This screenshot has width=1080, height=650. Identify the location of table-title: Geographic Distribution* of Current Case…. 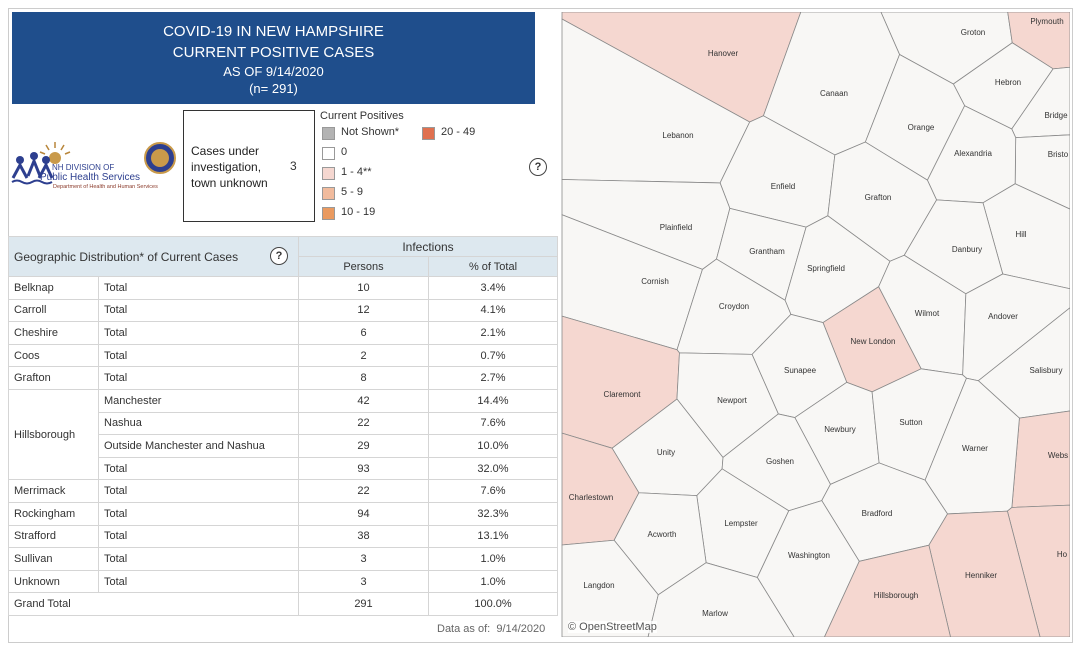
(126, 256).